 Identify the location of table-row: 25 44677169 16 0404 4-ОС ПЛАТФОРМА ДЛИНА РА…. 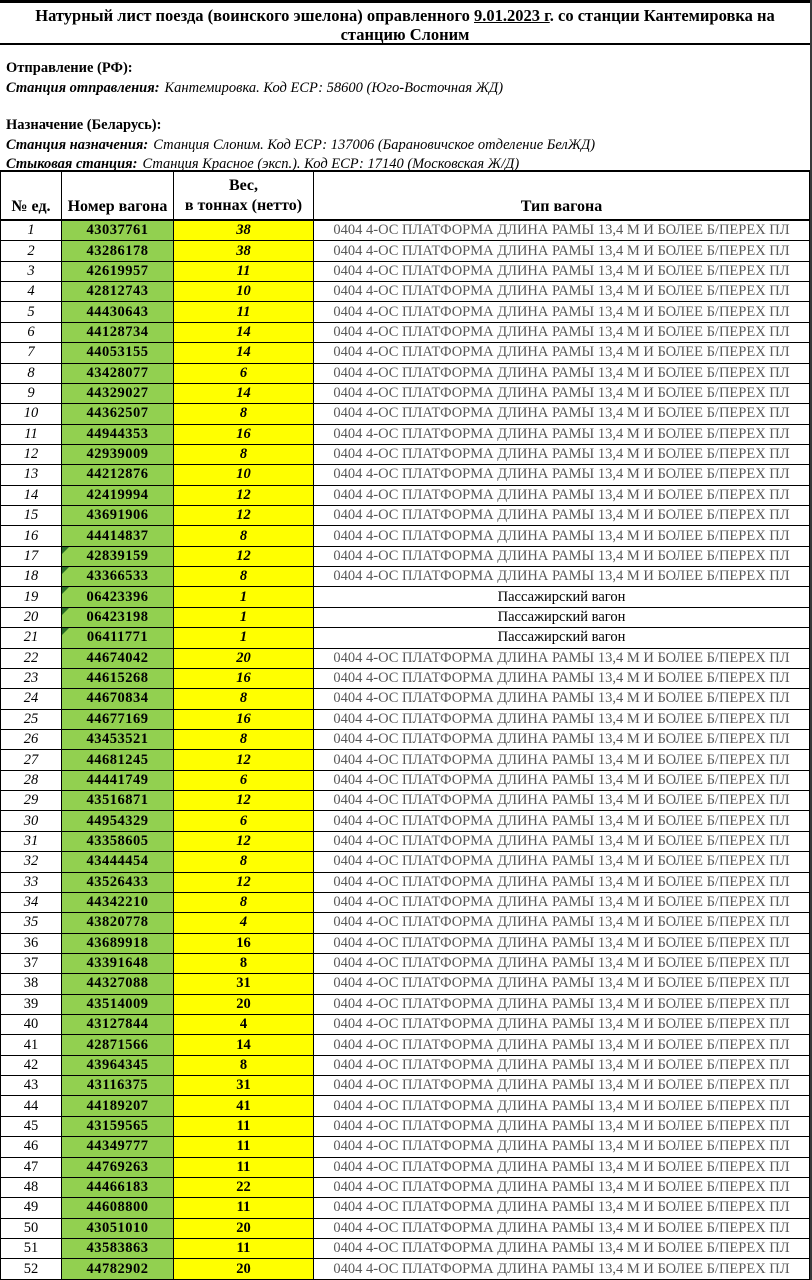
(405, 719).